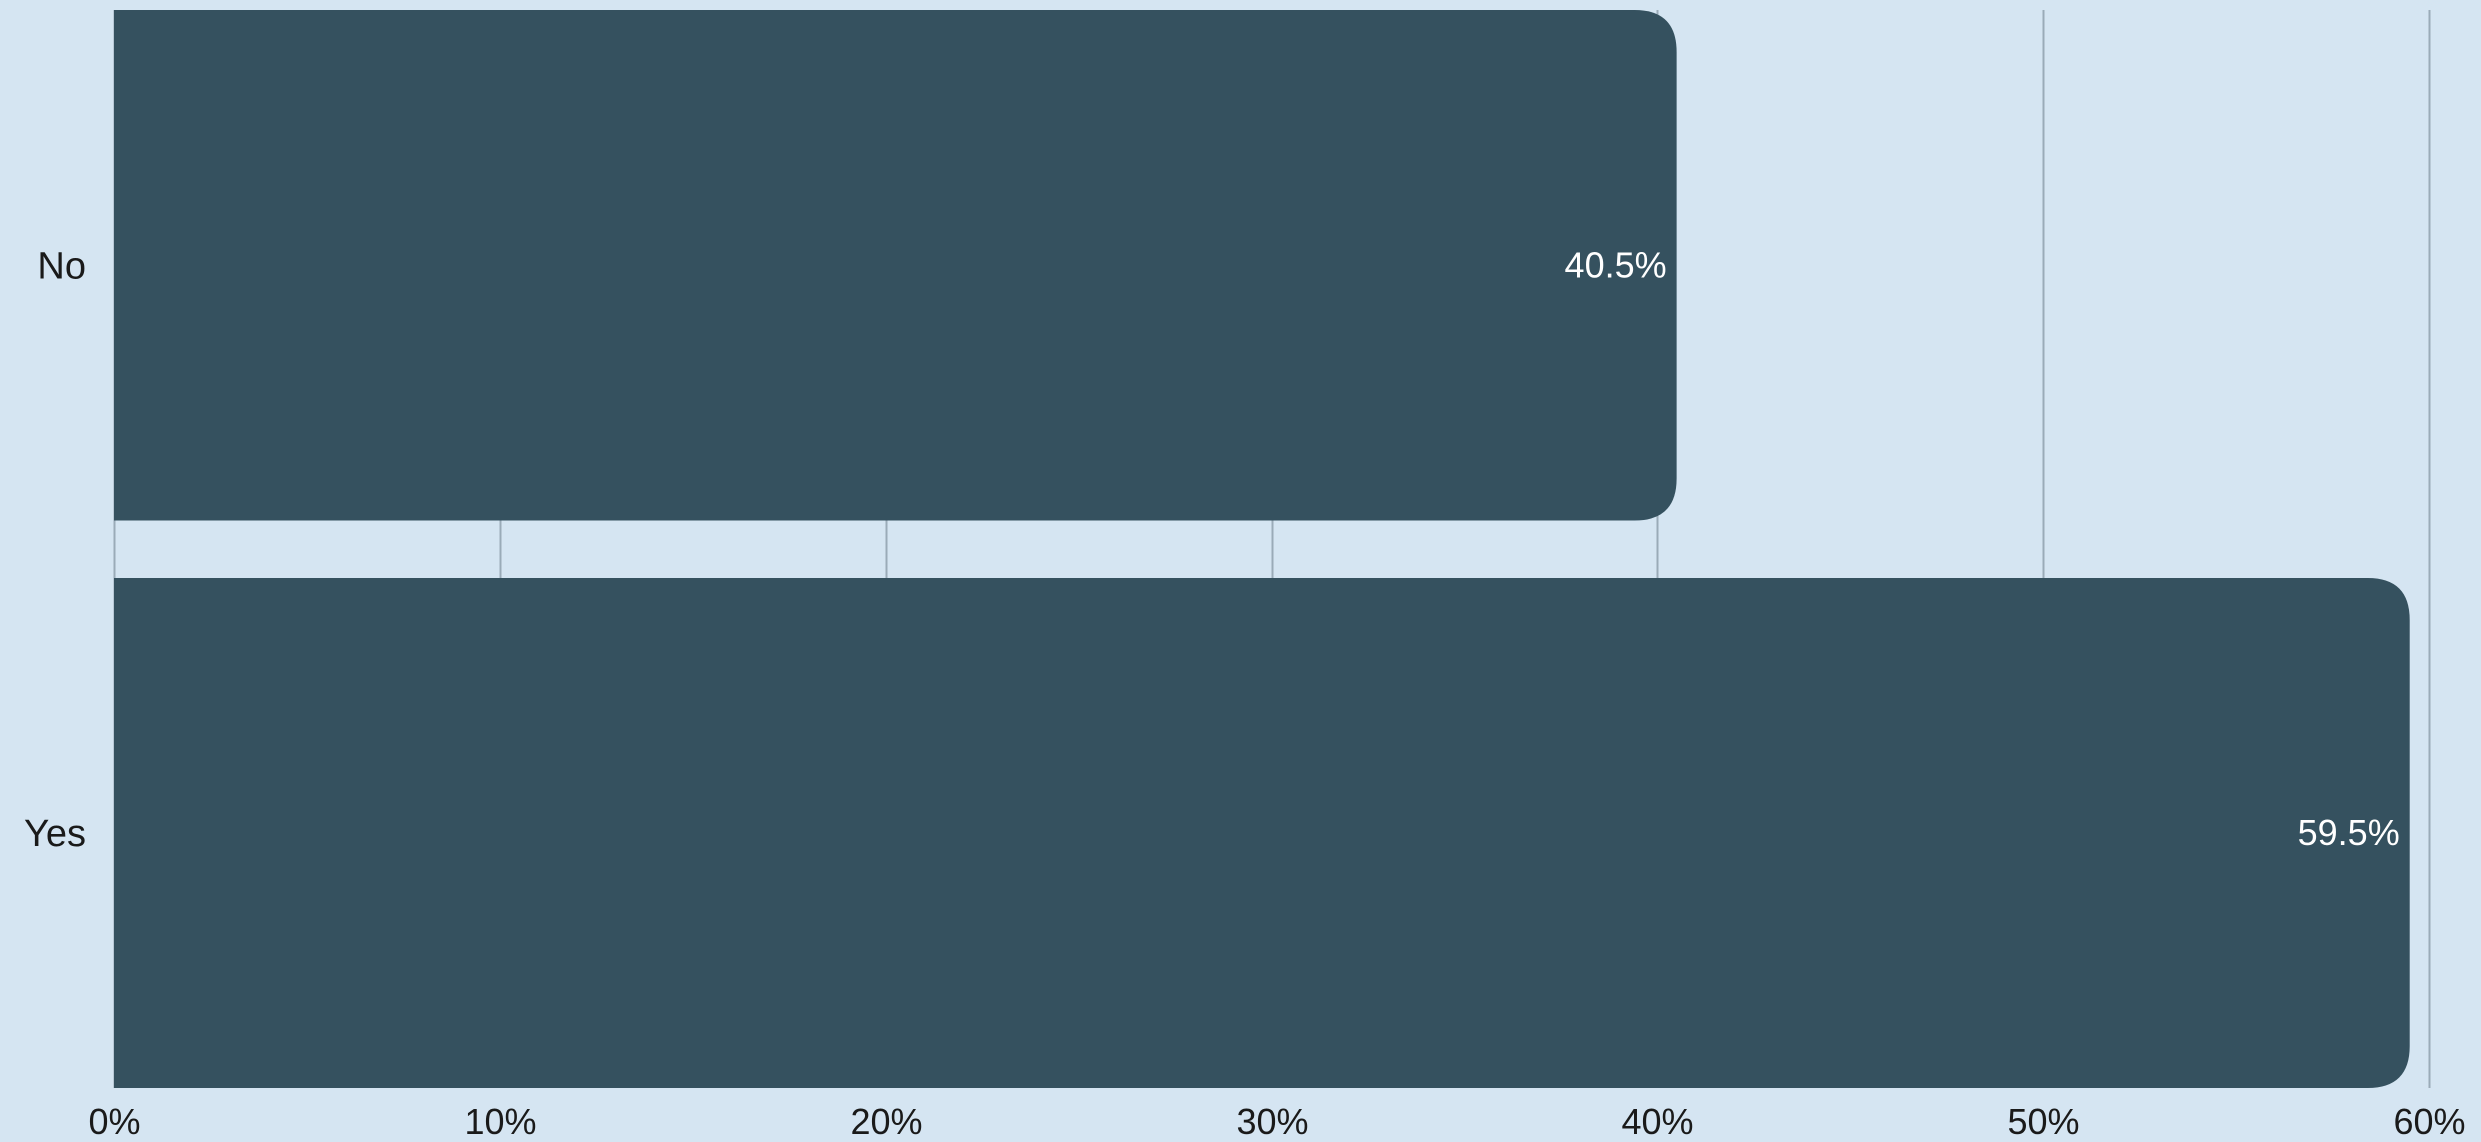  What do you see at coordinates (1657, 1121) in the screenshot?
I see `x-tick-label: 40%` at bounding box center [1657, 1121].